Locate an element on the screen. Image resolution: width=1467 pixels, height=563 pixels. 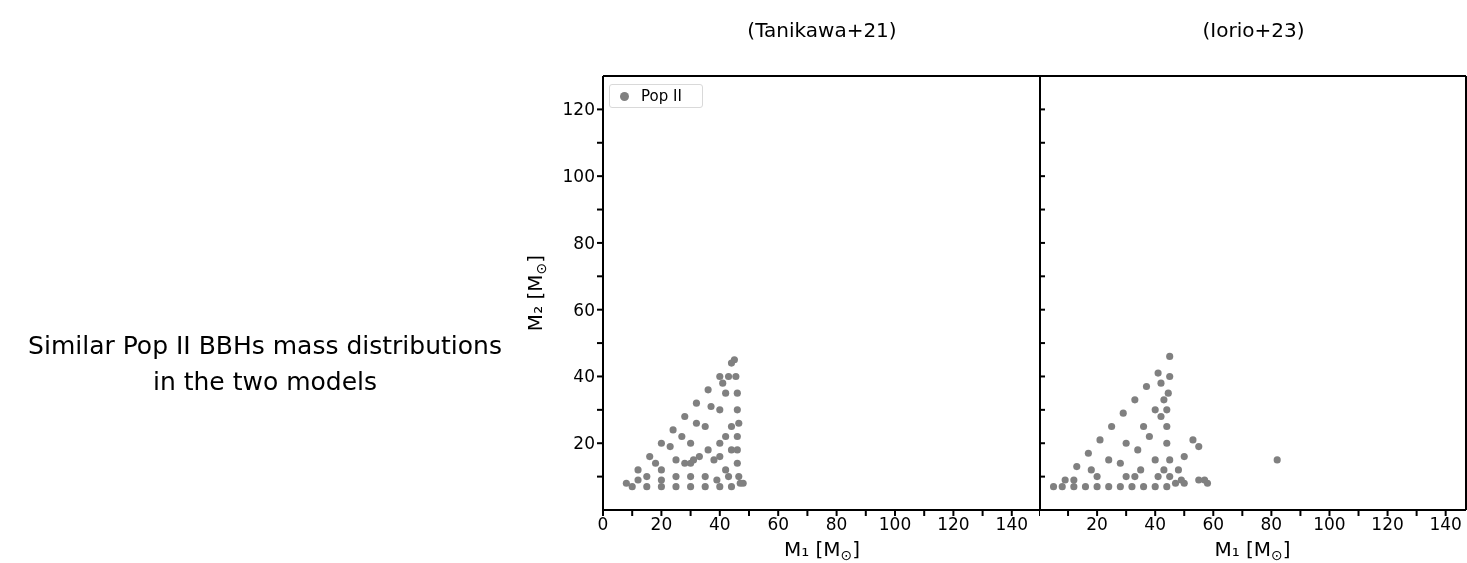
legend-label: Pop II is located at coordinates (661, 96).